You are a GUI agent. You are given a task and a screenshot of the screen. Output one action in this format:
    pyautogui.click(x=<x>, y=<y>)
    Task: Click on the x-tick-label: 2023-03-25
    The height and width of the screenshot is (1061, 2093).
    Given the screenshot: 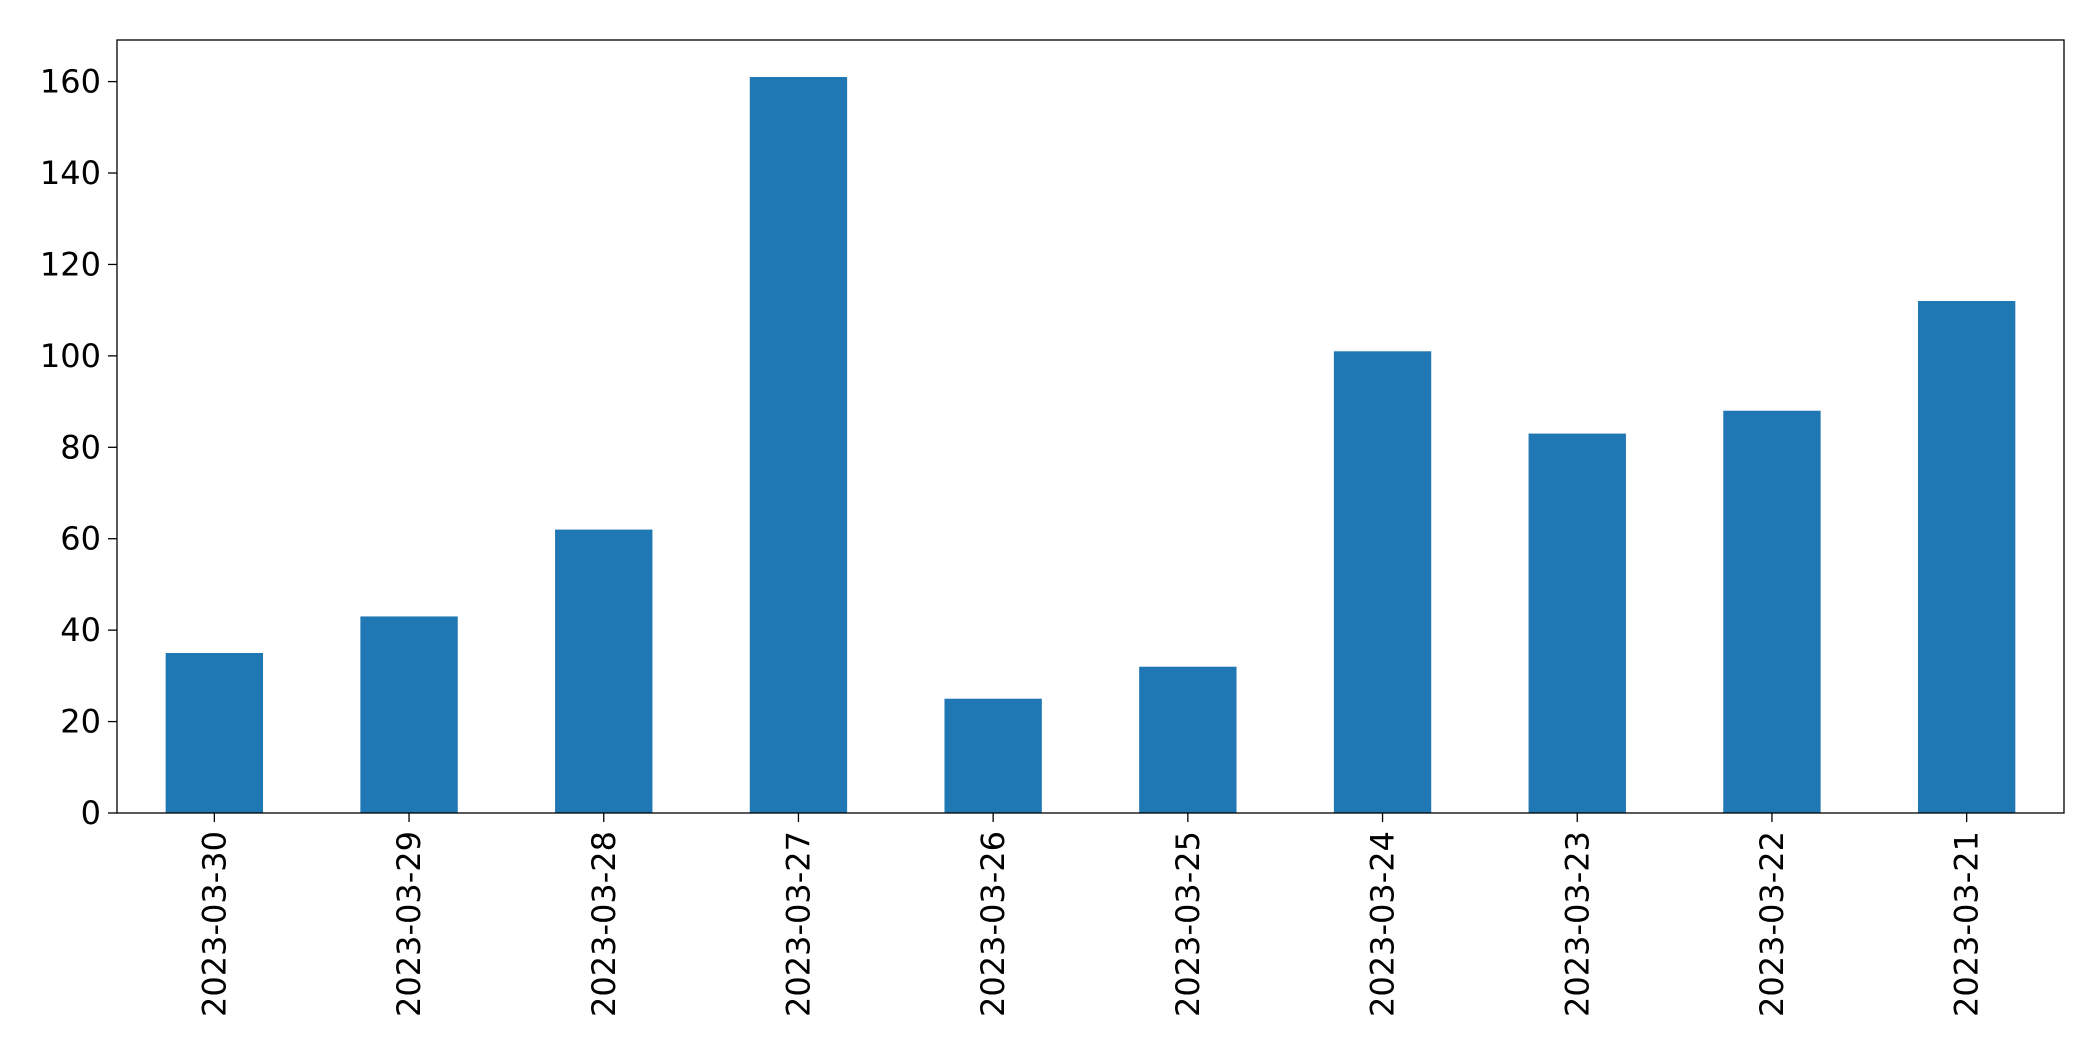 What is the action you would take?
    pyautogui.click(x=1188, y=924)
    